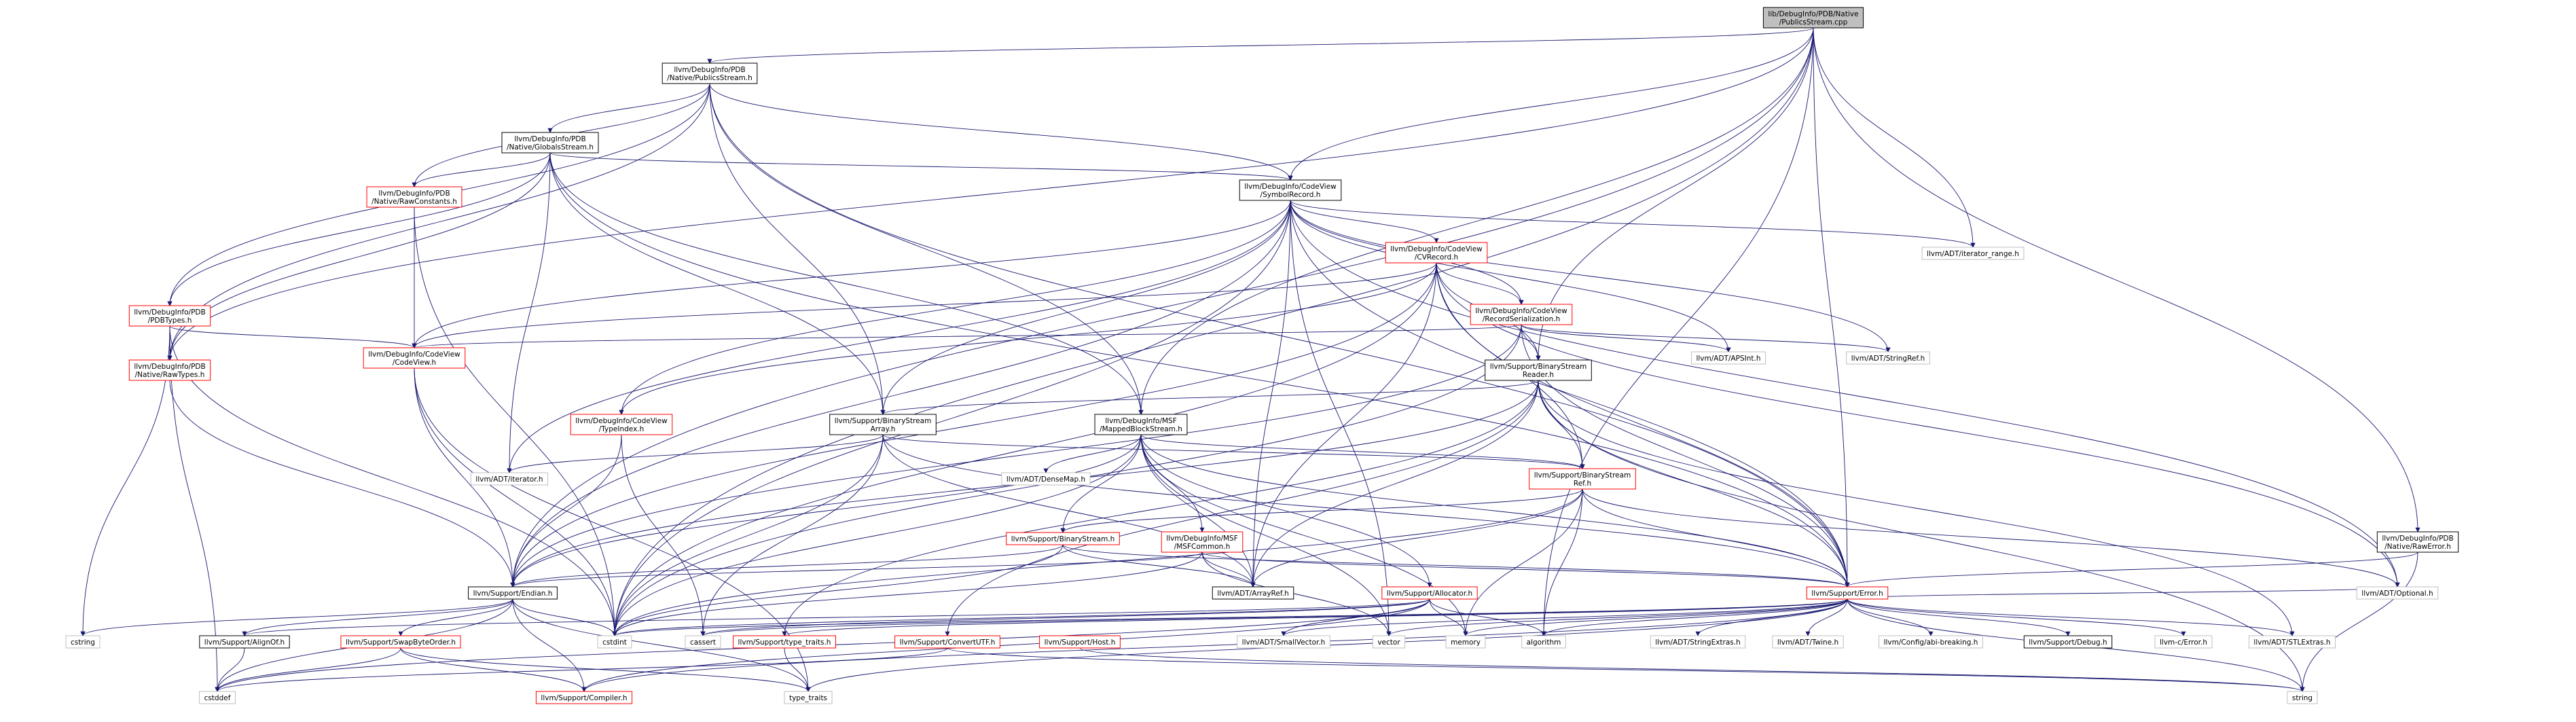 This screenshot has width=2576, height=722. I want to click on edge-msfcommon-to-error, so click(1526, 570).